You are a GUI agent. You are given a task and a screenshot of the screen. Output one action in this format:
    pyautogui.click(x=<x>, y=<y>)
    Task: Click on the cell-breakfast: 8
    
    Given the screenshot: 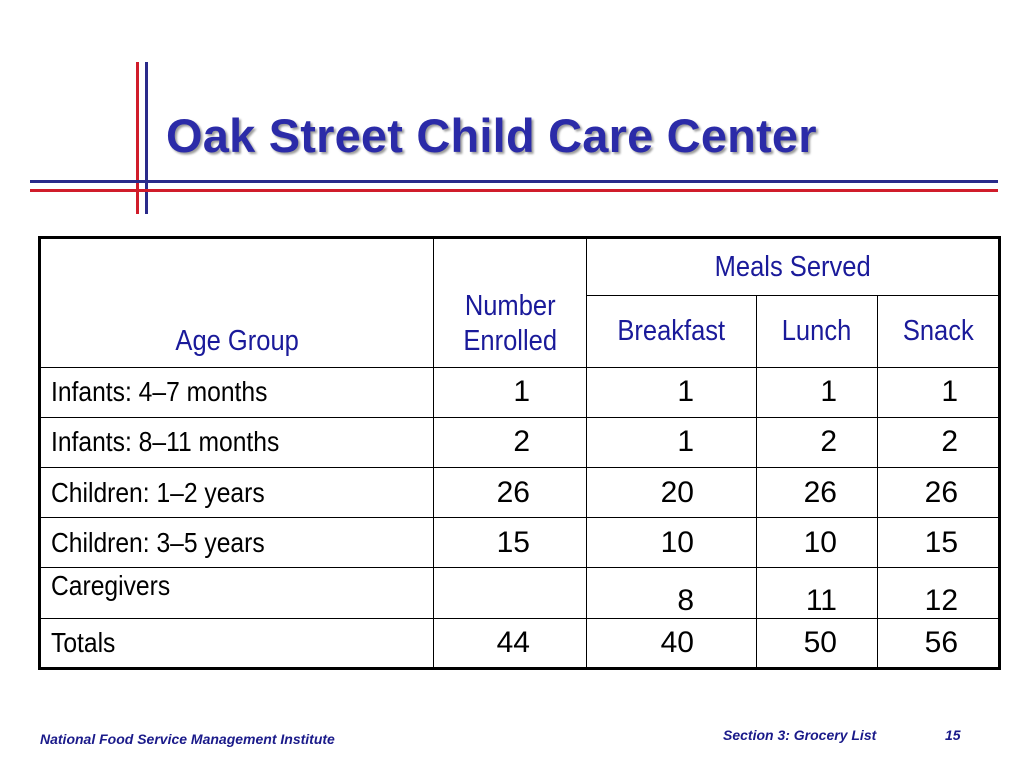 What is the action you would take?
    pyautogui.click(x=671, y=593)
    